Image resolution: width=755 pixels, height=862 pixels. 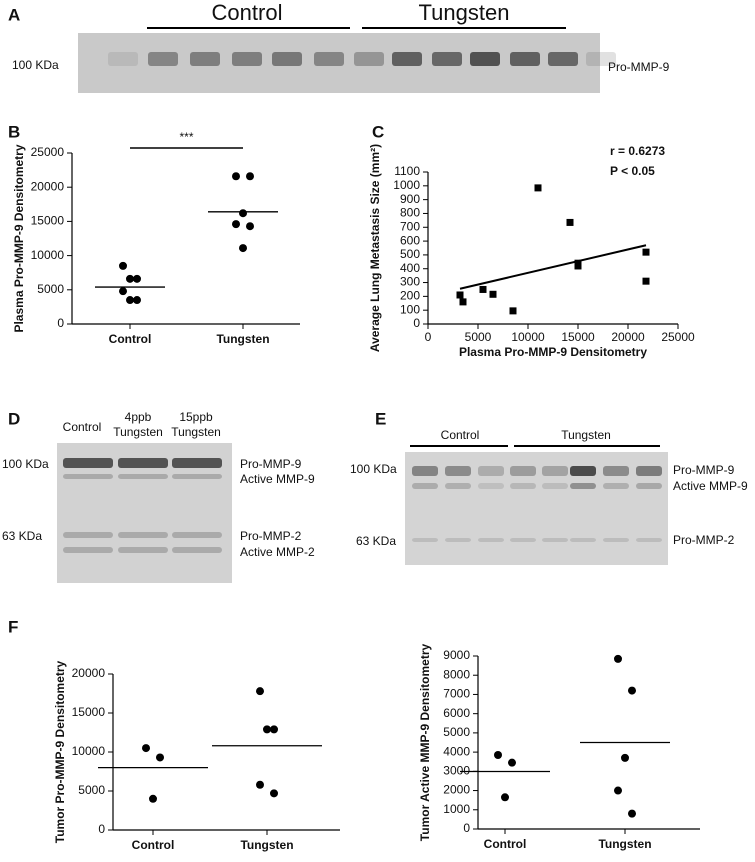 I want to click on x-tick-label: 15000, so click(x=578, y=337).